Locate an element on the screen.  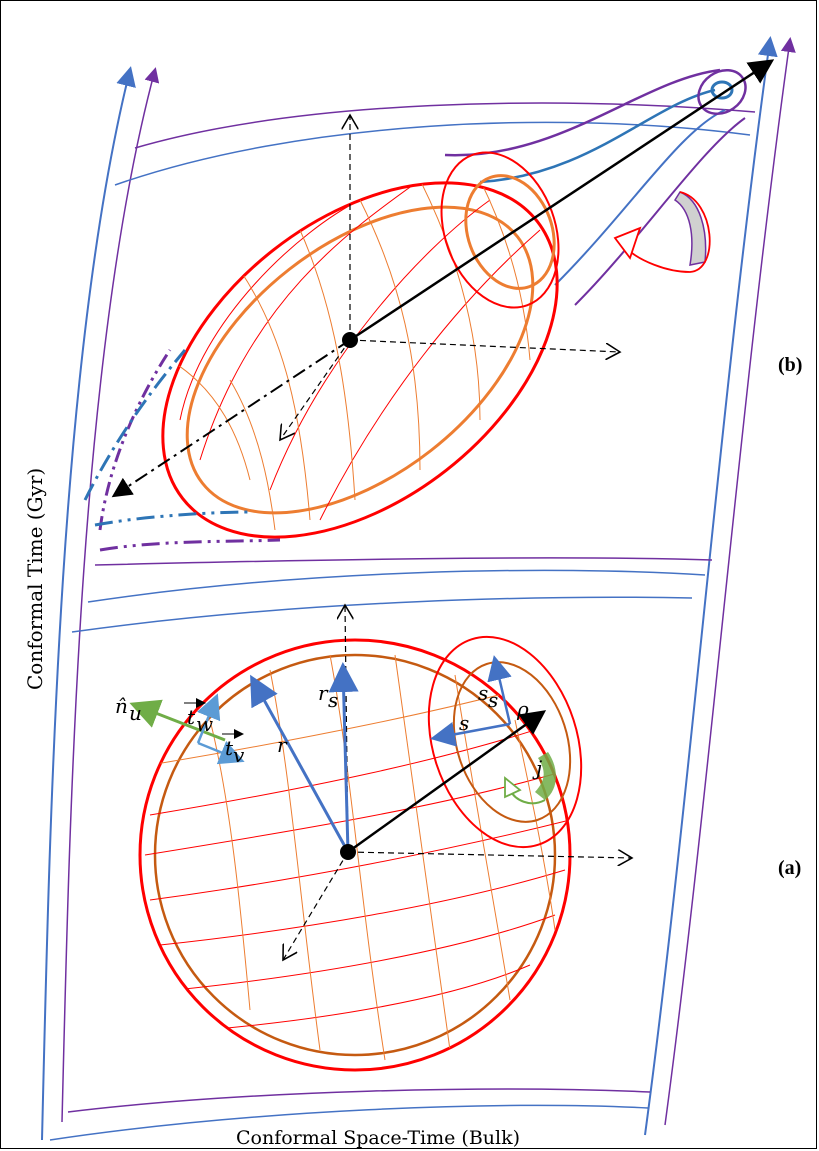
center-b is located at coordinates (350, 340).